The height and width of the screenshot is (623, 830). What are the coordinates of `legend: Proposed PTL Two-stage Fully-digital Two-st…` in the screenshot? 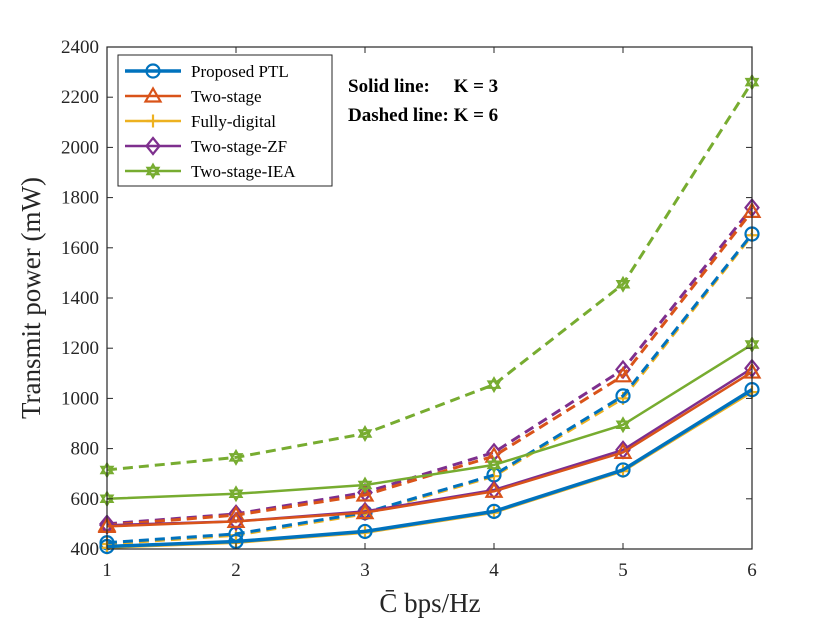 It's located at (225, 120).